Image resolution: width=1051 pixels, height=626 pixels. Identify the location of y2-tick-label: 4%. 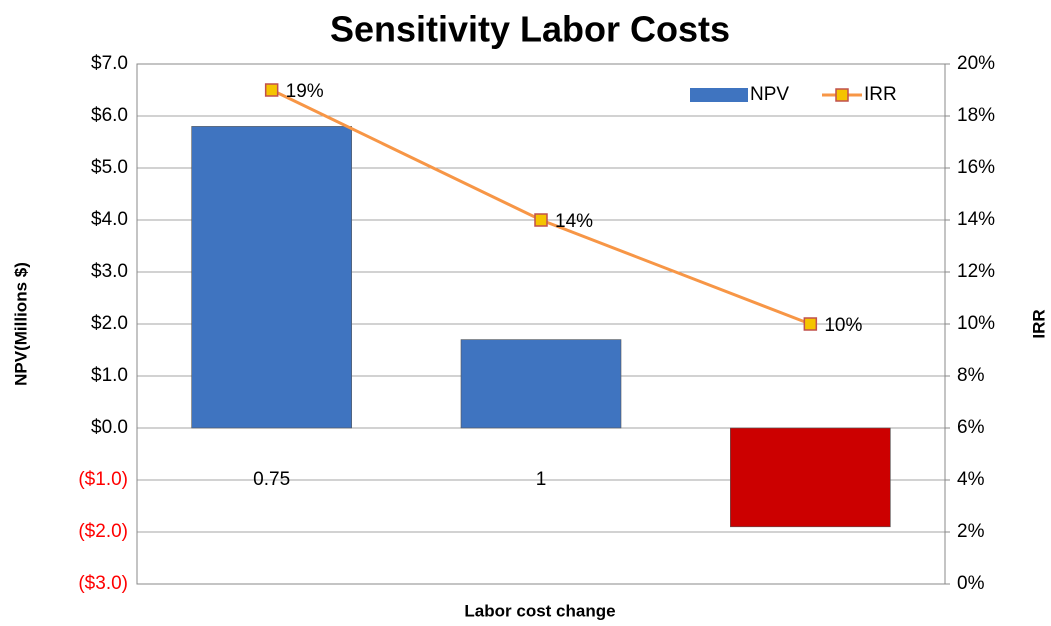
(971, 479).